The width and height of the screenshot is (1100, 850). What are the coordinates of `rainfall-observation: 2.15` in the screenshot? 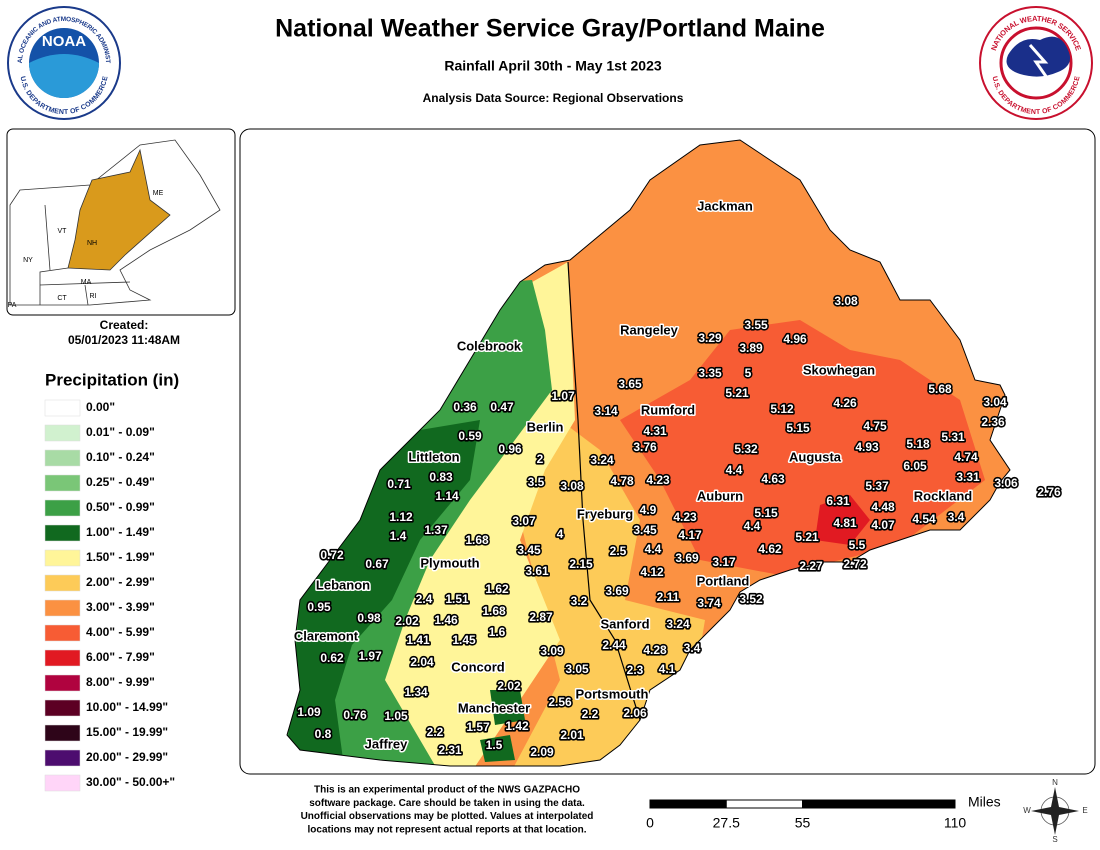 It's located at (581, 564).